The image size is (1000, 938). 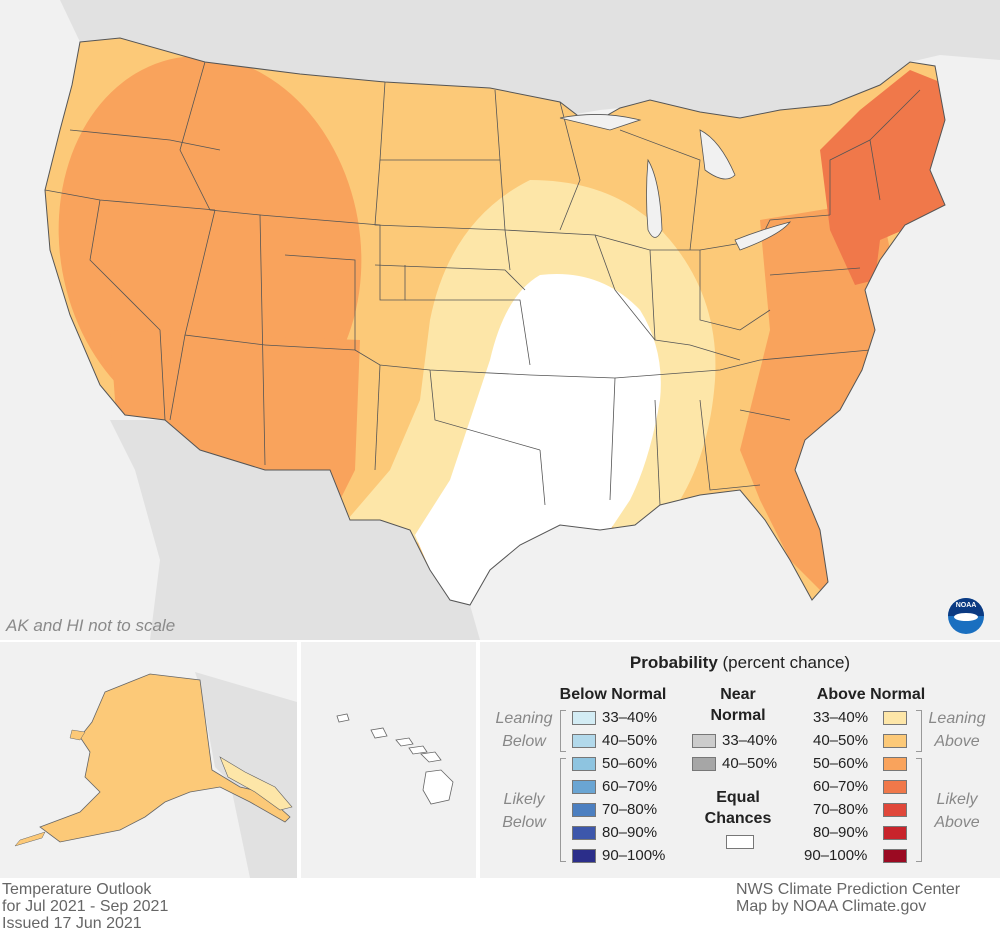 I want to click on alaska-map-svg, so click(x=148, y=760).